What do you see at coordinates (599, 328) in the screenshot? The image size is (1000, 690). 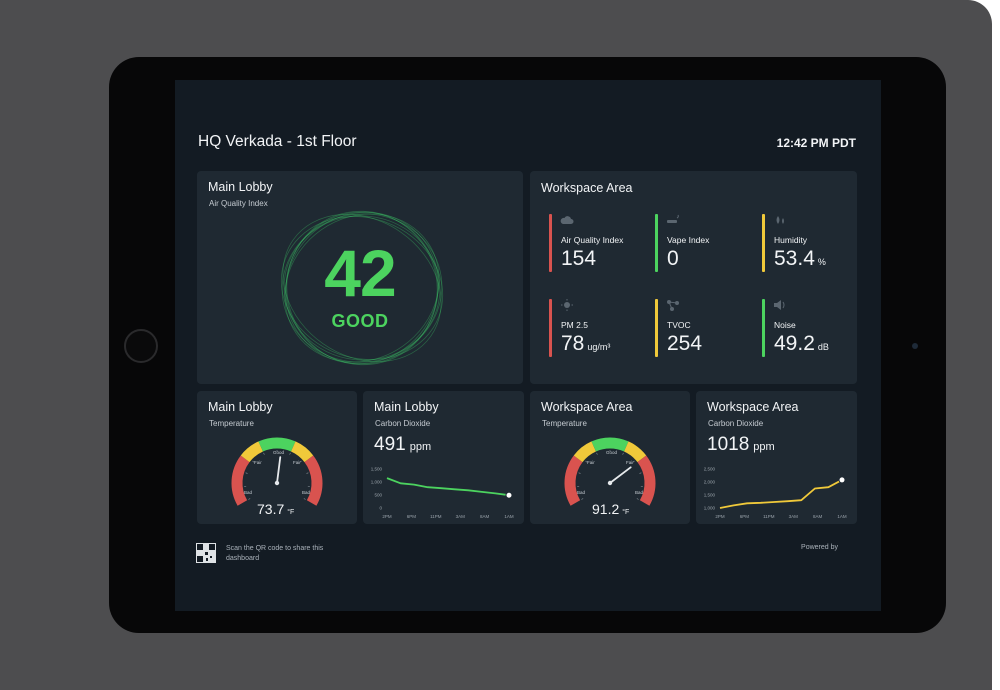 I see `metric-pm25: PM 2.5 78 ug/m³` at bounding box center [599, 328].